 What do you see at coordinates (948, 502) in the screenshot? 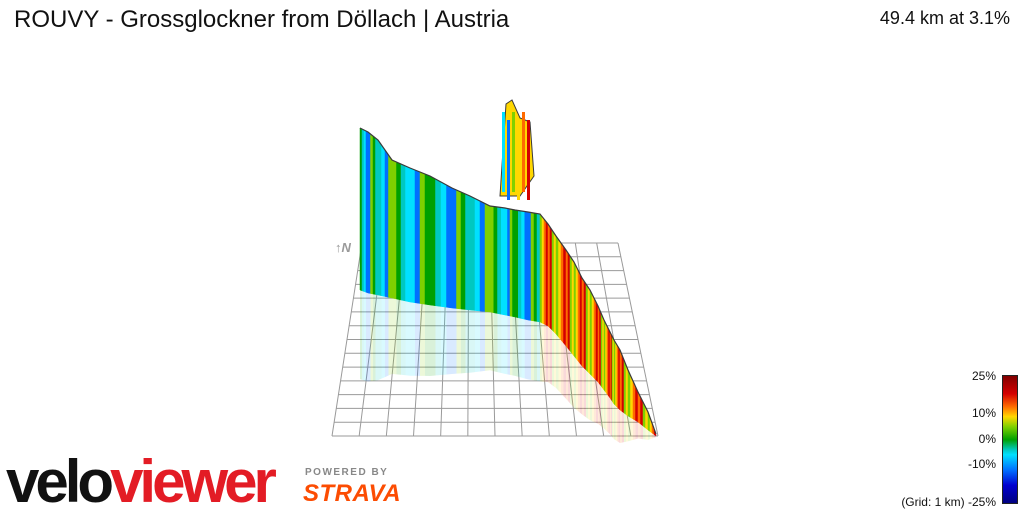
I see `legend-label-minus-25: (Grid: 1 km) -25%` at bounding box center [948, 502].